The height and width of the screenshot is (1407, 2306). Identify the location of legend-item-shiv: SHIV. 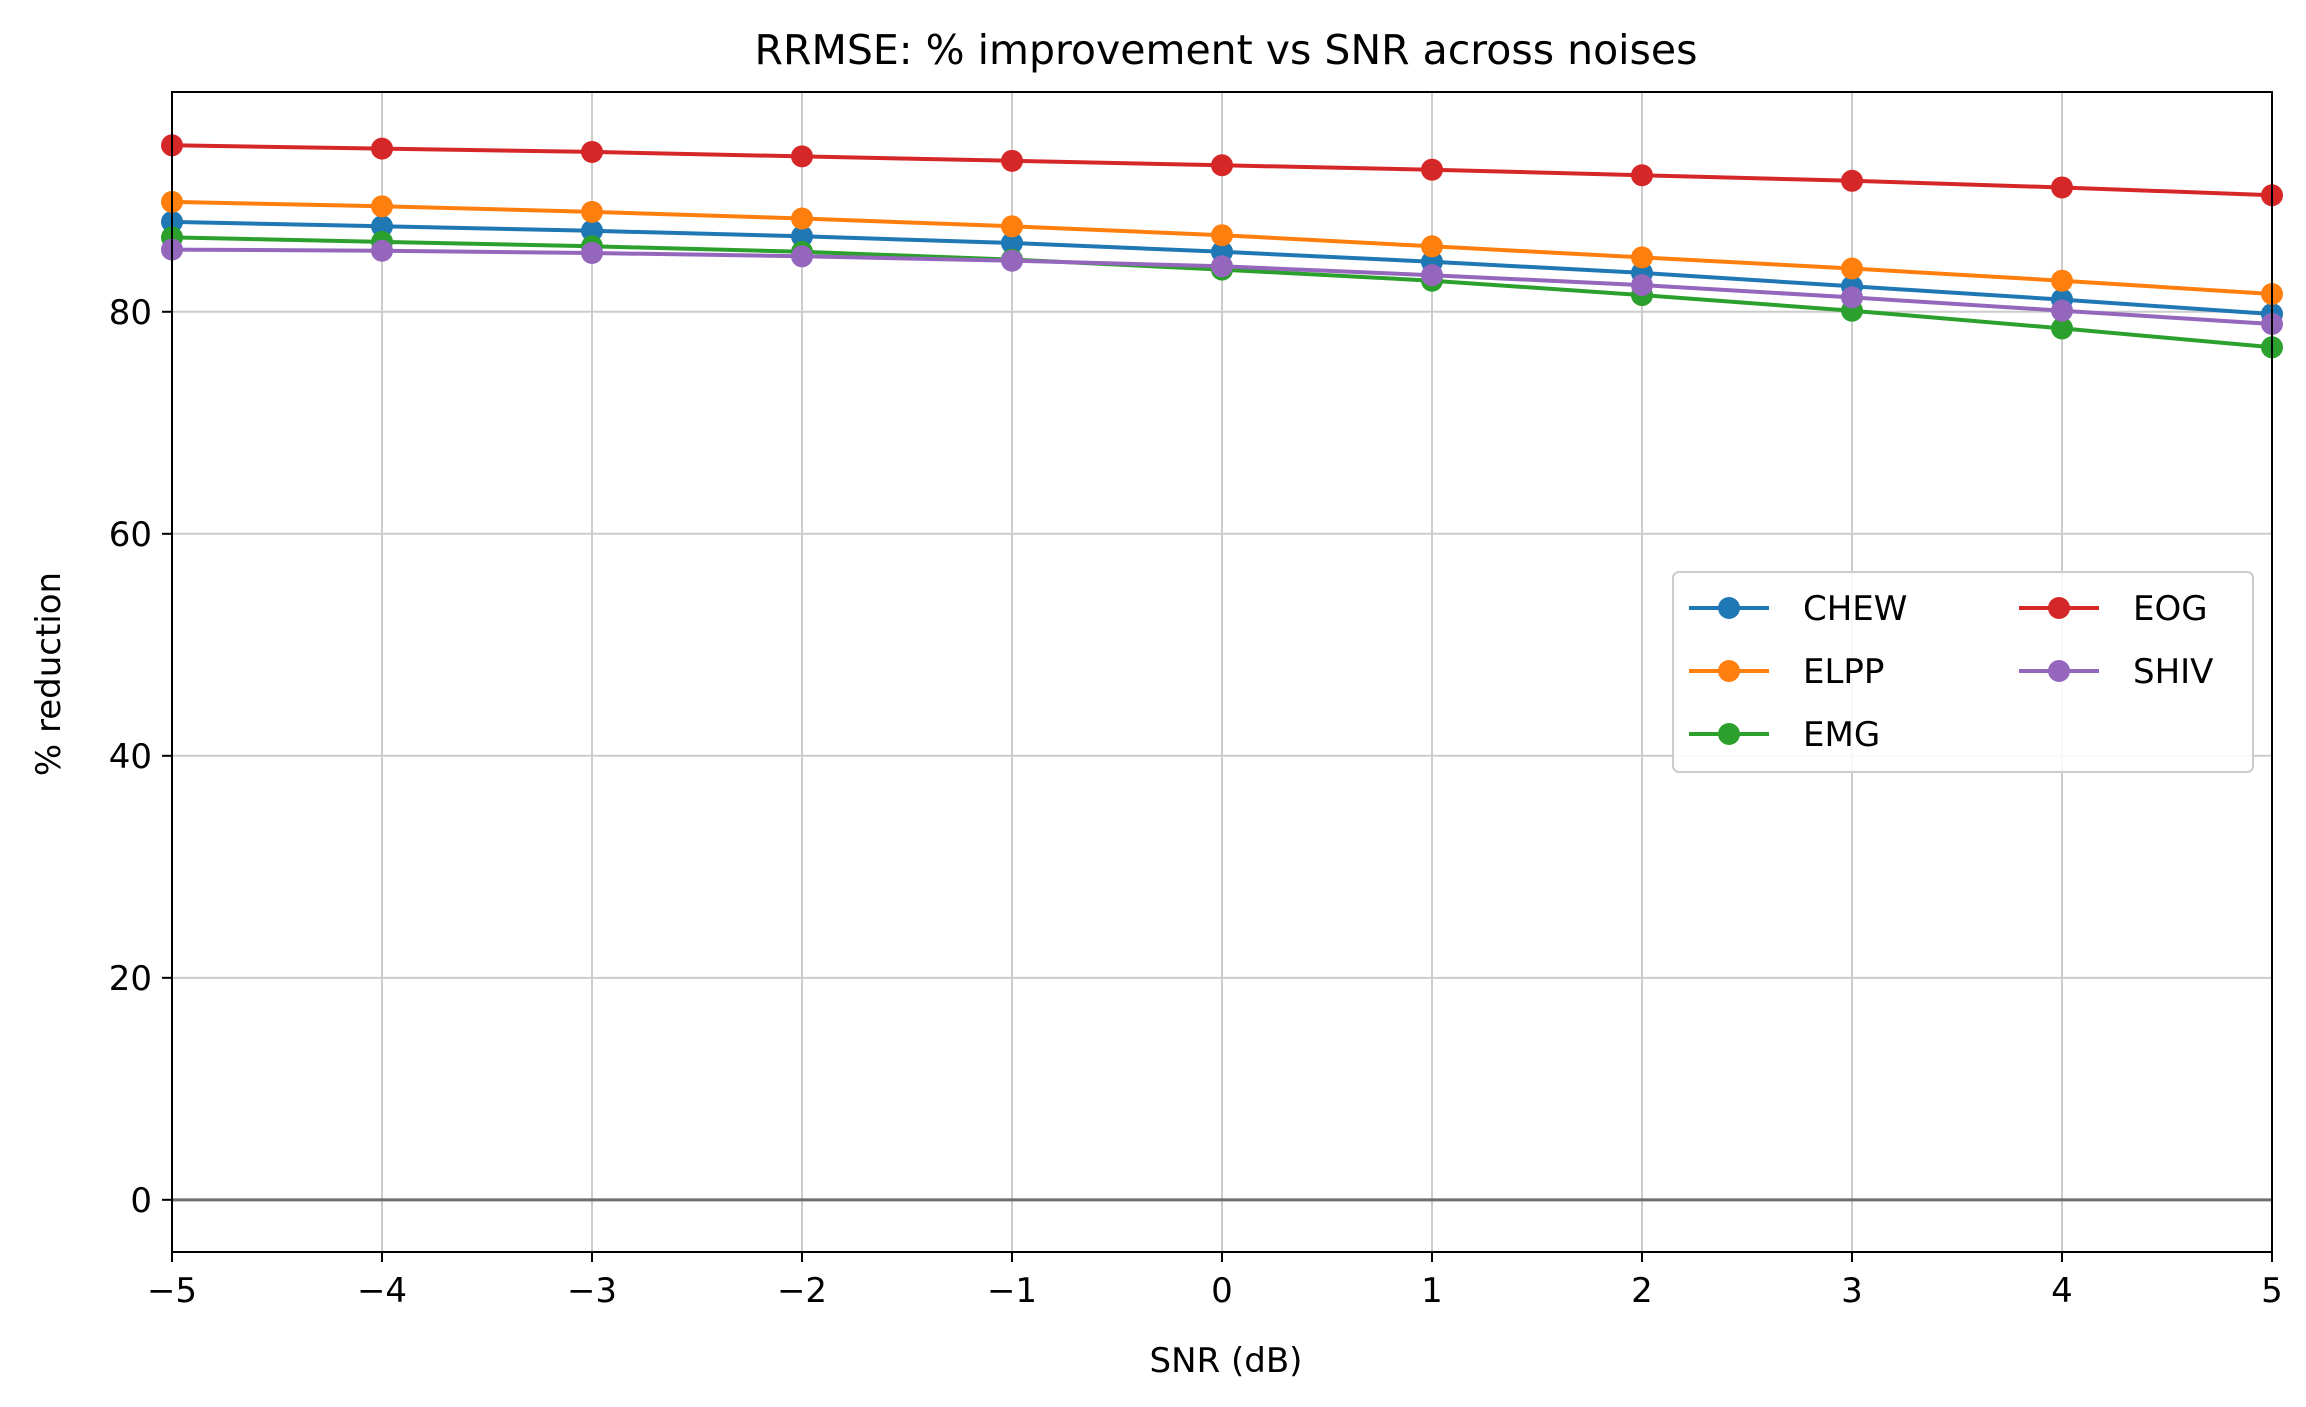
(2116, 672).